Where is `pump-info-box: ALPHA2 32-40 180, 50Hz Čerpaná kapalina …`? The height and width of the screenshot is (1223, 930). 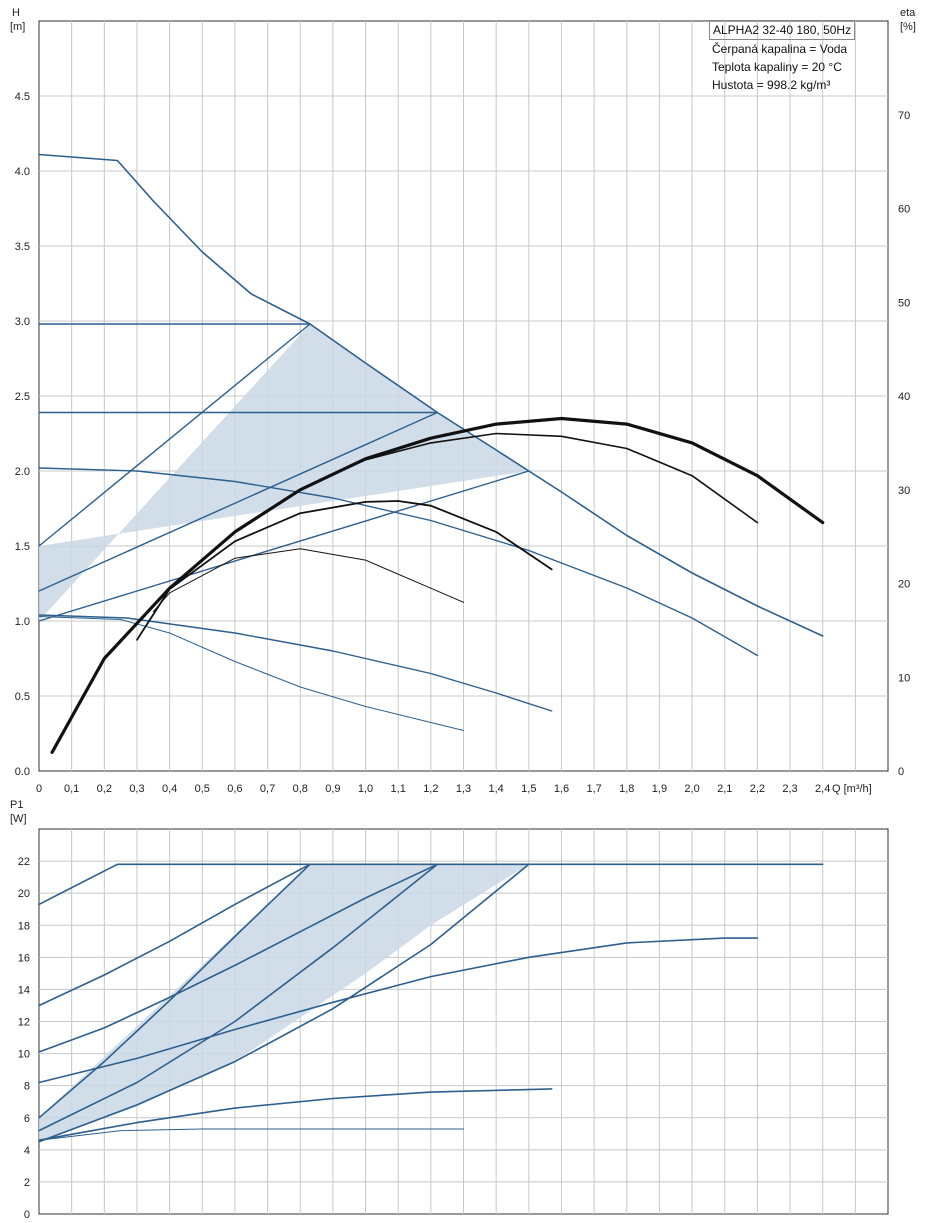 pump-info-box: ALPHA2 32-40 180, 50Hz Čerpaná kapalina … is located at coordinates (795, 57).